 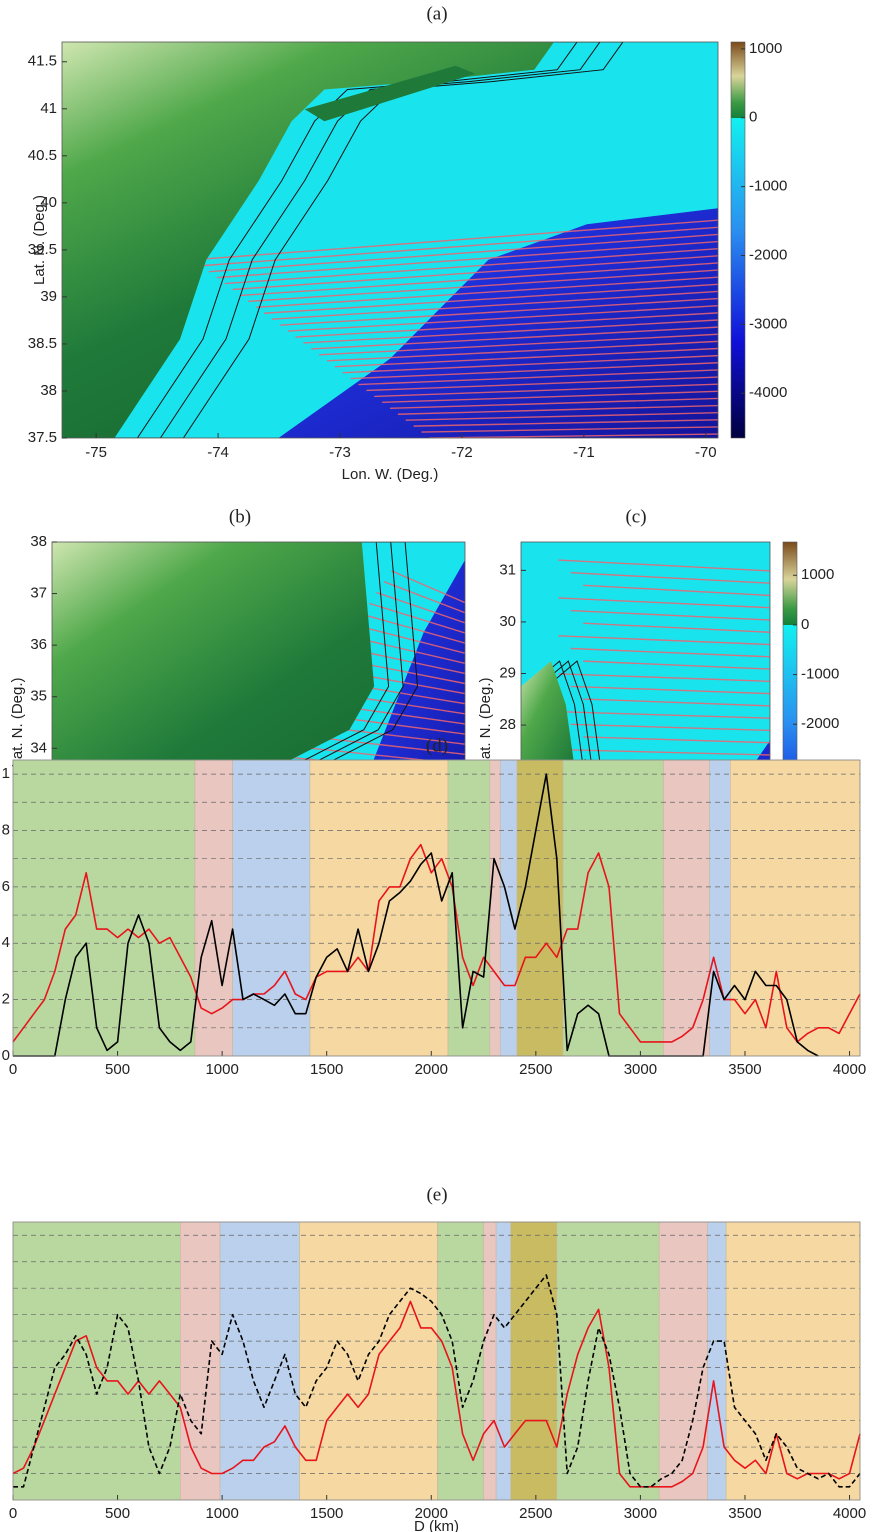 I want to click on x-tick-label: -70, so click(x=706, y=452).